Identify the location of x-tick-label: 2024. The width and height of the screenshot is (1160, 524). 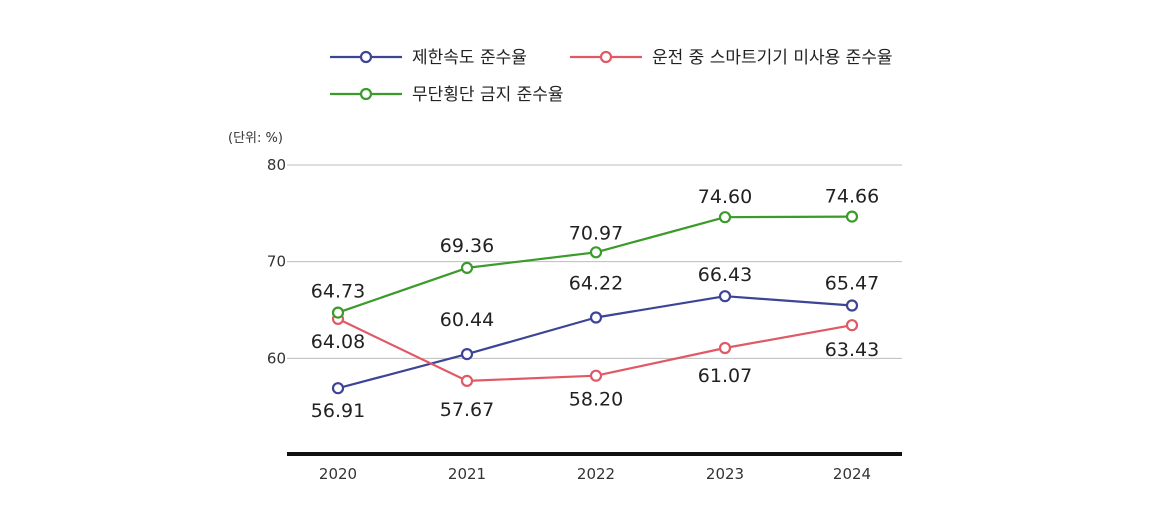
(852, 474).